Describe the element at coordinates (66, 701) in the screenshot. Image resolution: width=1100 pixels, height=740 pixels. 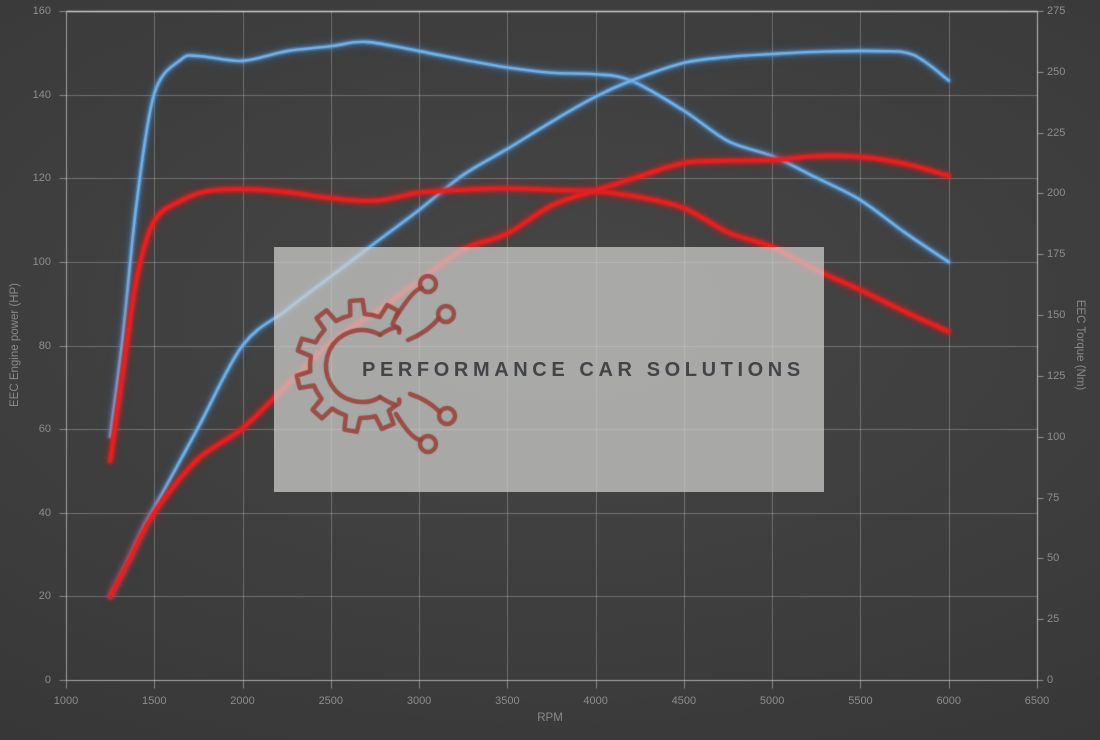
I see `x-tick-label: 1000` at that location.